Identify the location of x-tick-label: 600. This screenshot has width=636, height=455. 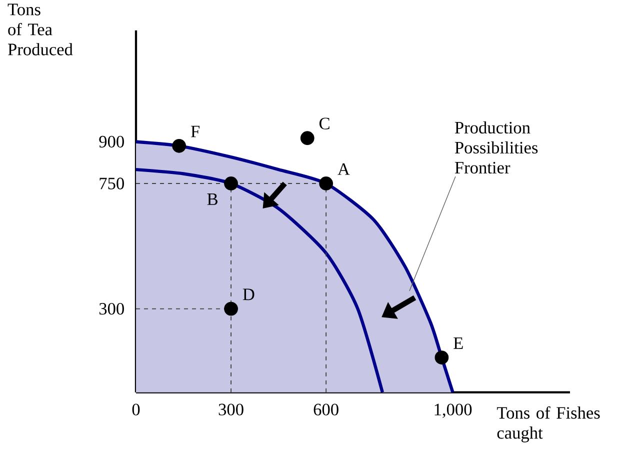
(326, 410).